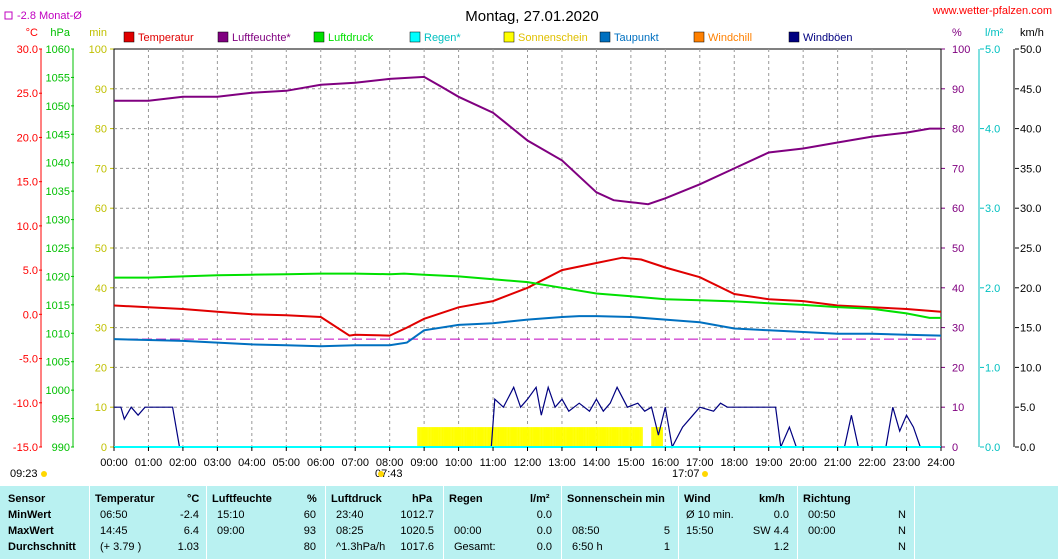 This screenshot has height=559, width=1058. What do you see at coordinates (61, 448) in the screenshot?
I see `axis-tick-label: 990` at bounding box center [61, 448].